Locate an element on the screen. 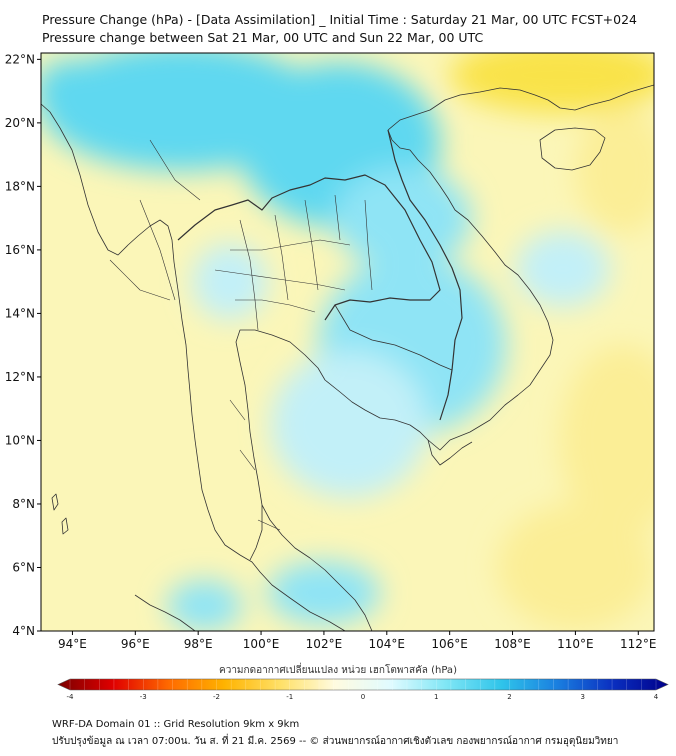  lon-tick-label: 104°E is located at coordinates (387, 644).